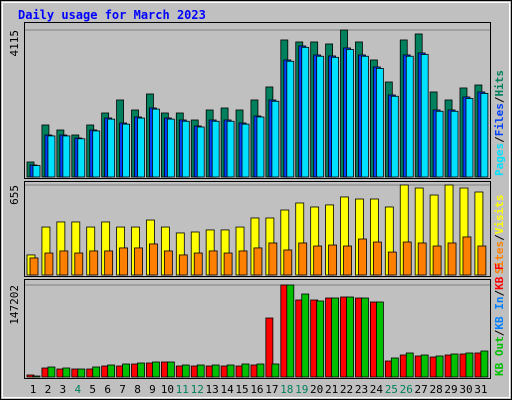  What do you see at coordinates (391, 389) in the screenshot?
I see `x-tick-label: 25` at bounding box center [391, 389].